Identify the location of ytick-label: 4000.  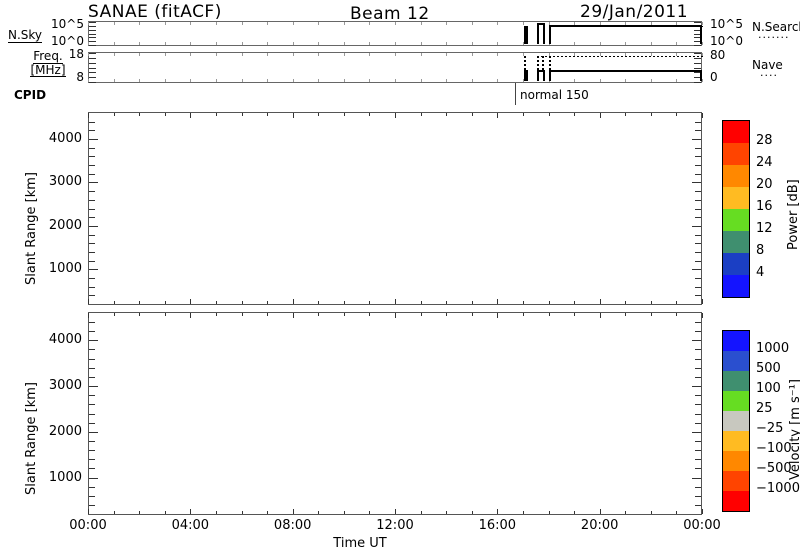
(65, 138).